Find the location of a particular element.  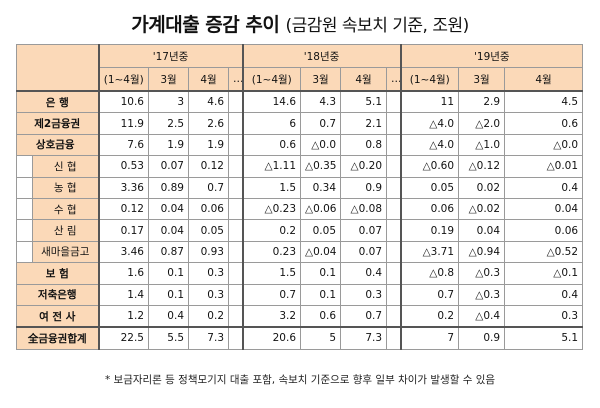

table-cell: 3.2 is located at coordinates (271, 316).